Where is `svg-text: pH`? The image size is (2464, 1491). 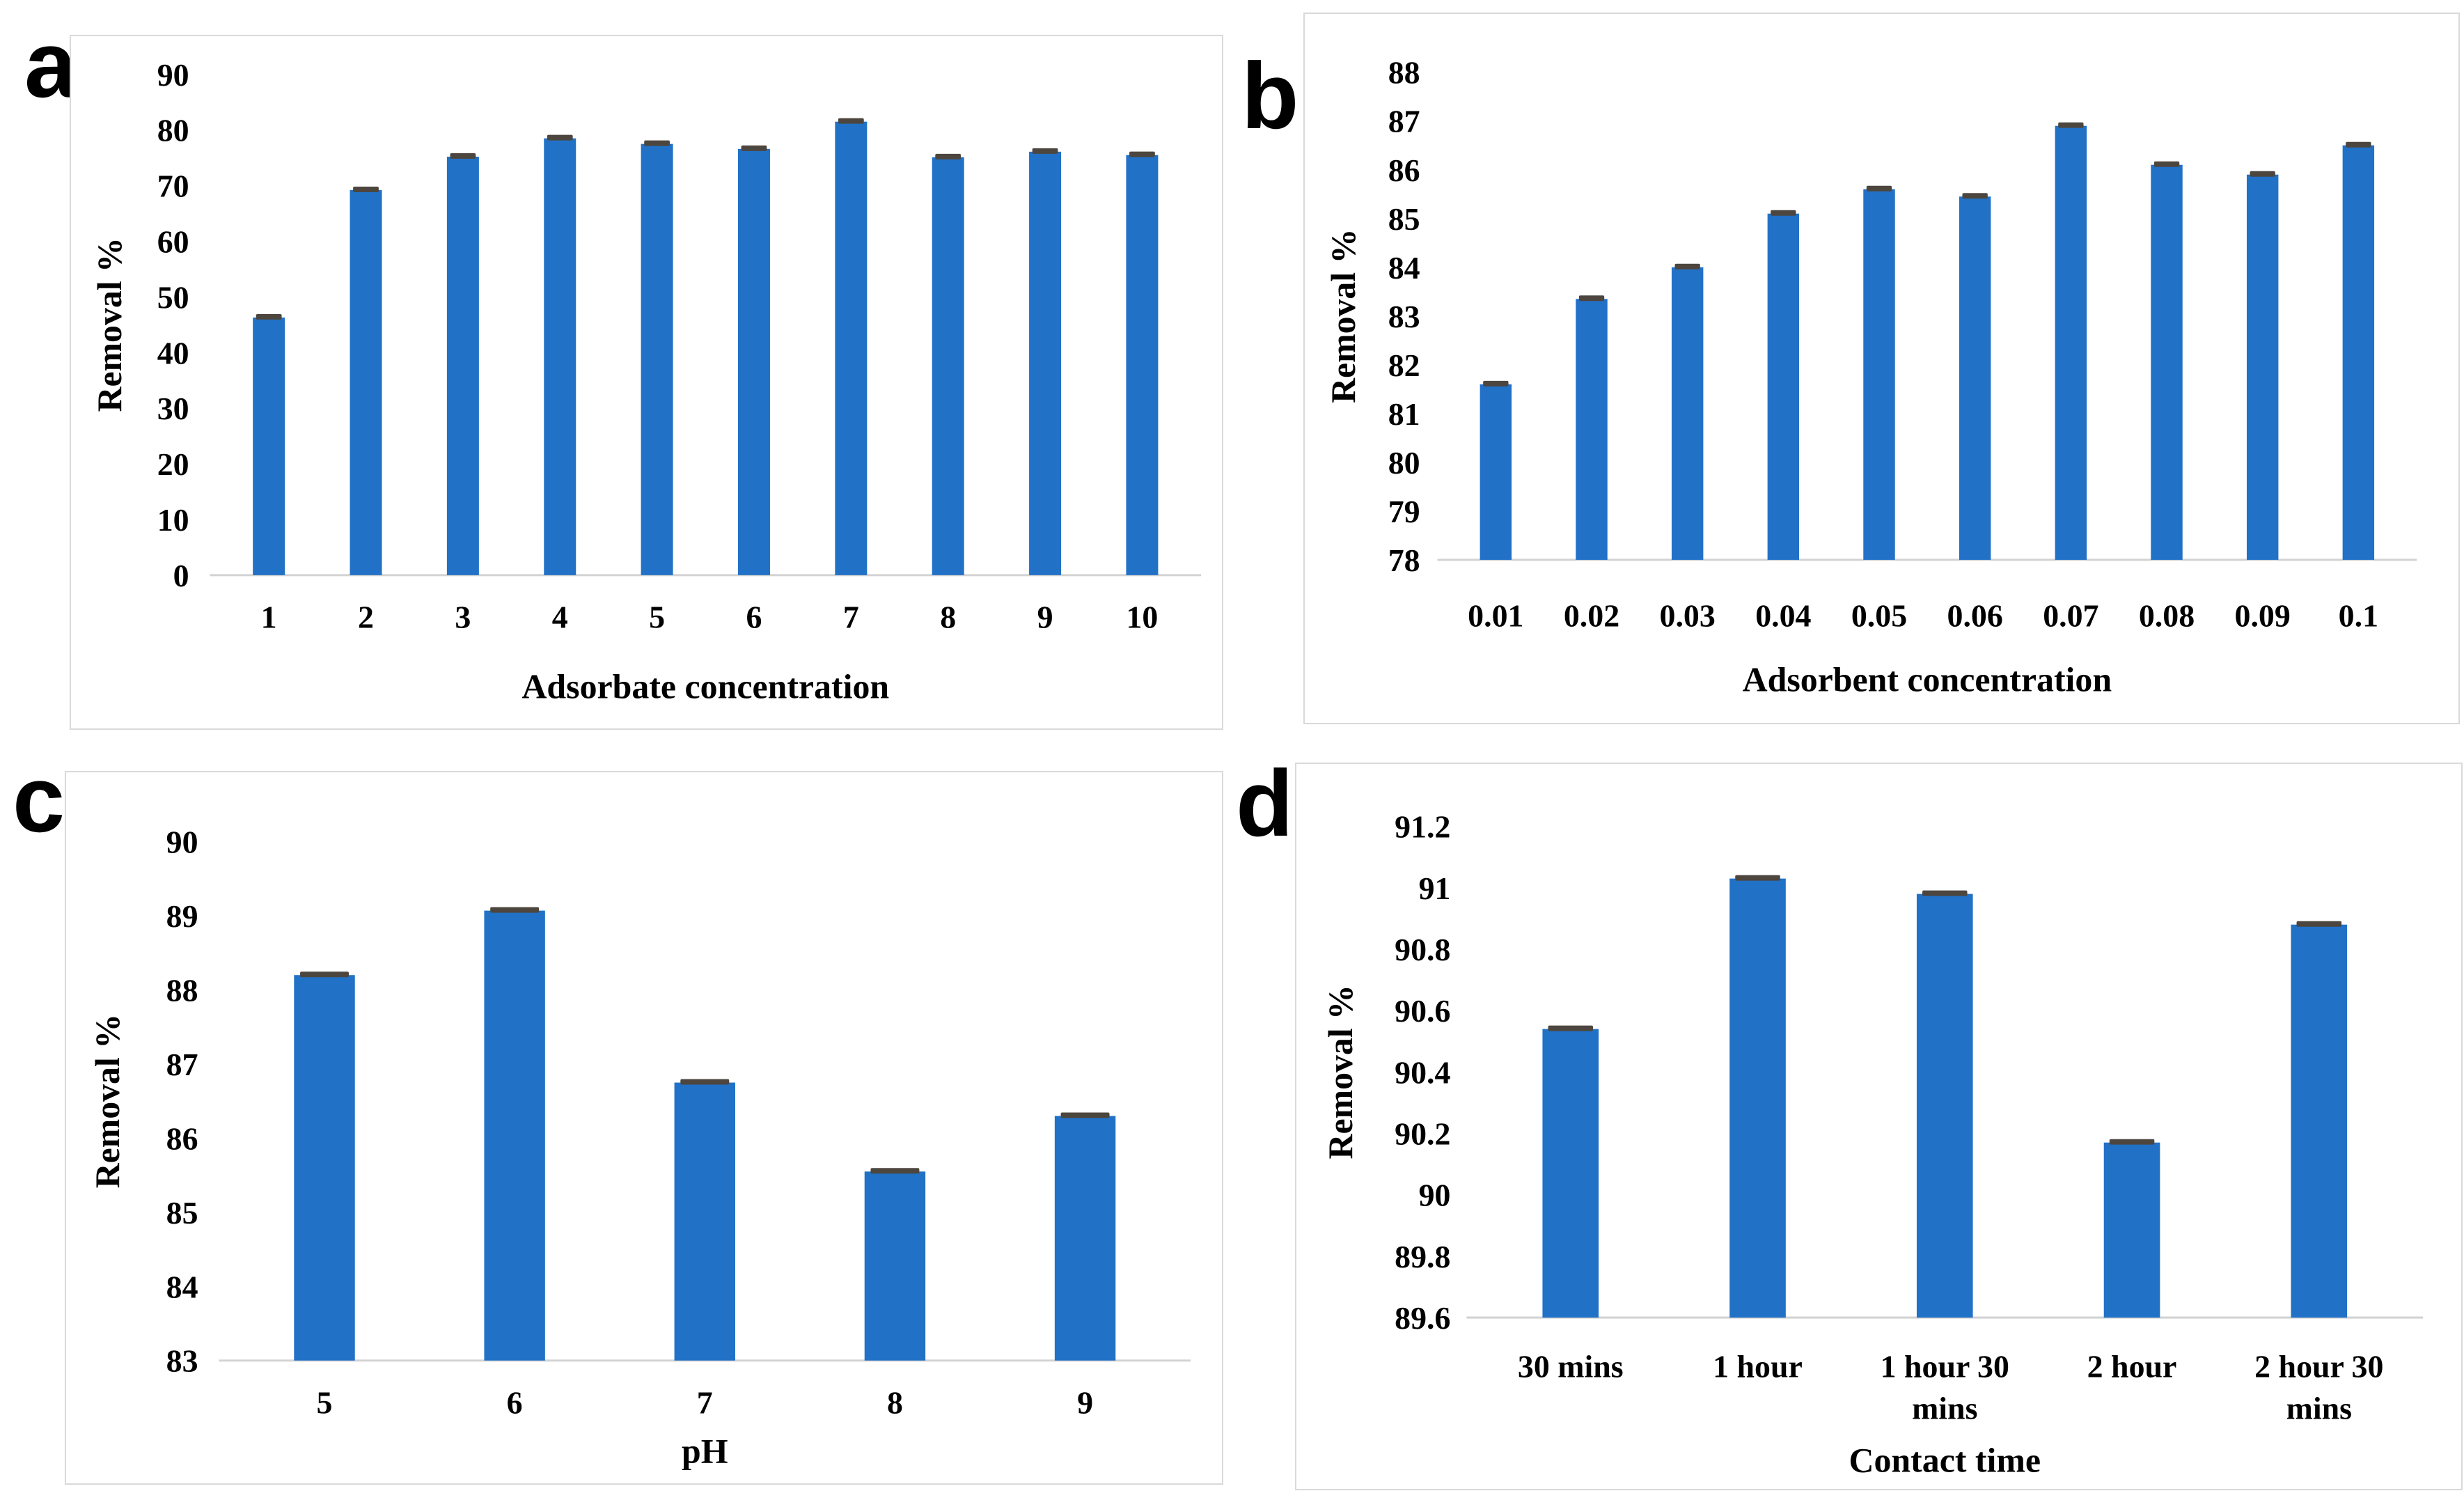
svg-text: pH is located at coordinates (705, 1452).